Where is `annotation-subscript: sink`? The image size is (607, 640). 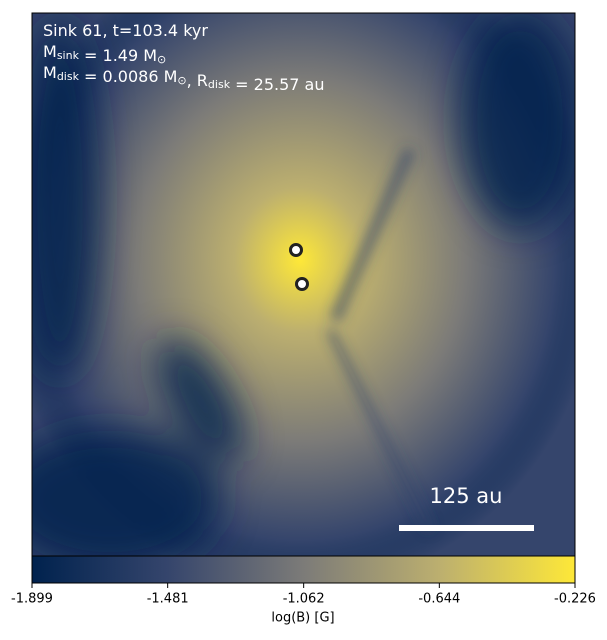 annotation-subscript: sink is located at coordinates (68, 55).